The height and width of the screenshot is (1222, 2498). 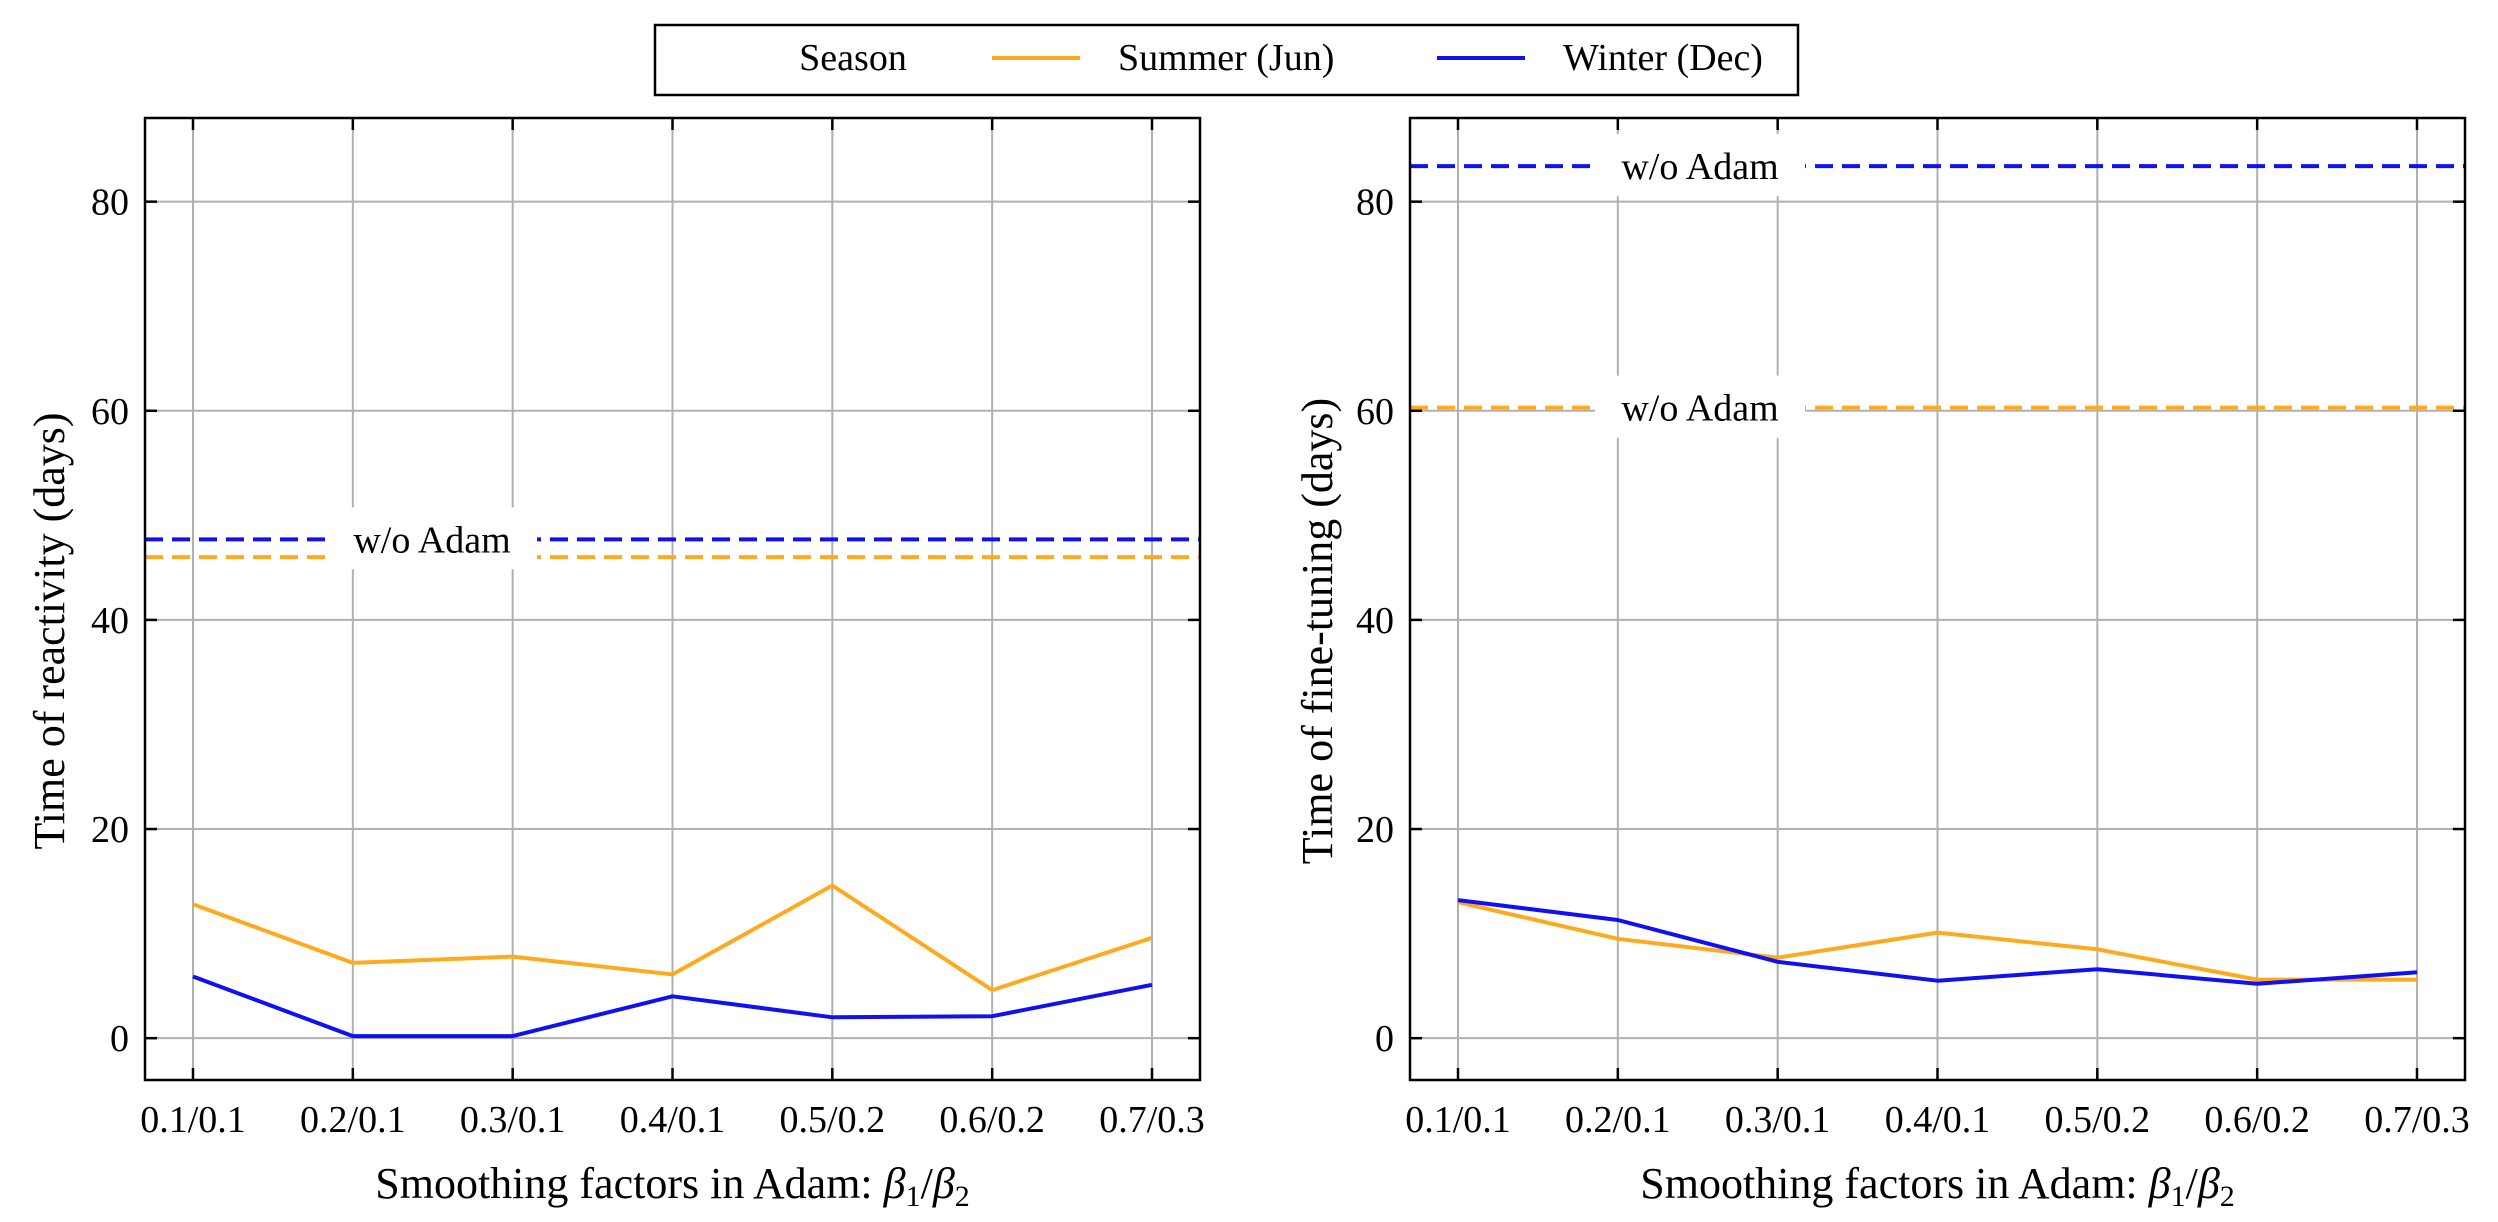 I want to click on legend-title: Season, so click(x=853, y=58).